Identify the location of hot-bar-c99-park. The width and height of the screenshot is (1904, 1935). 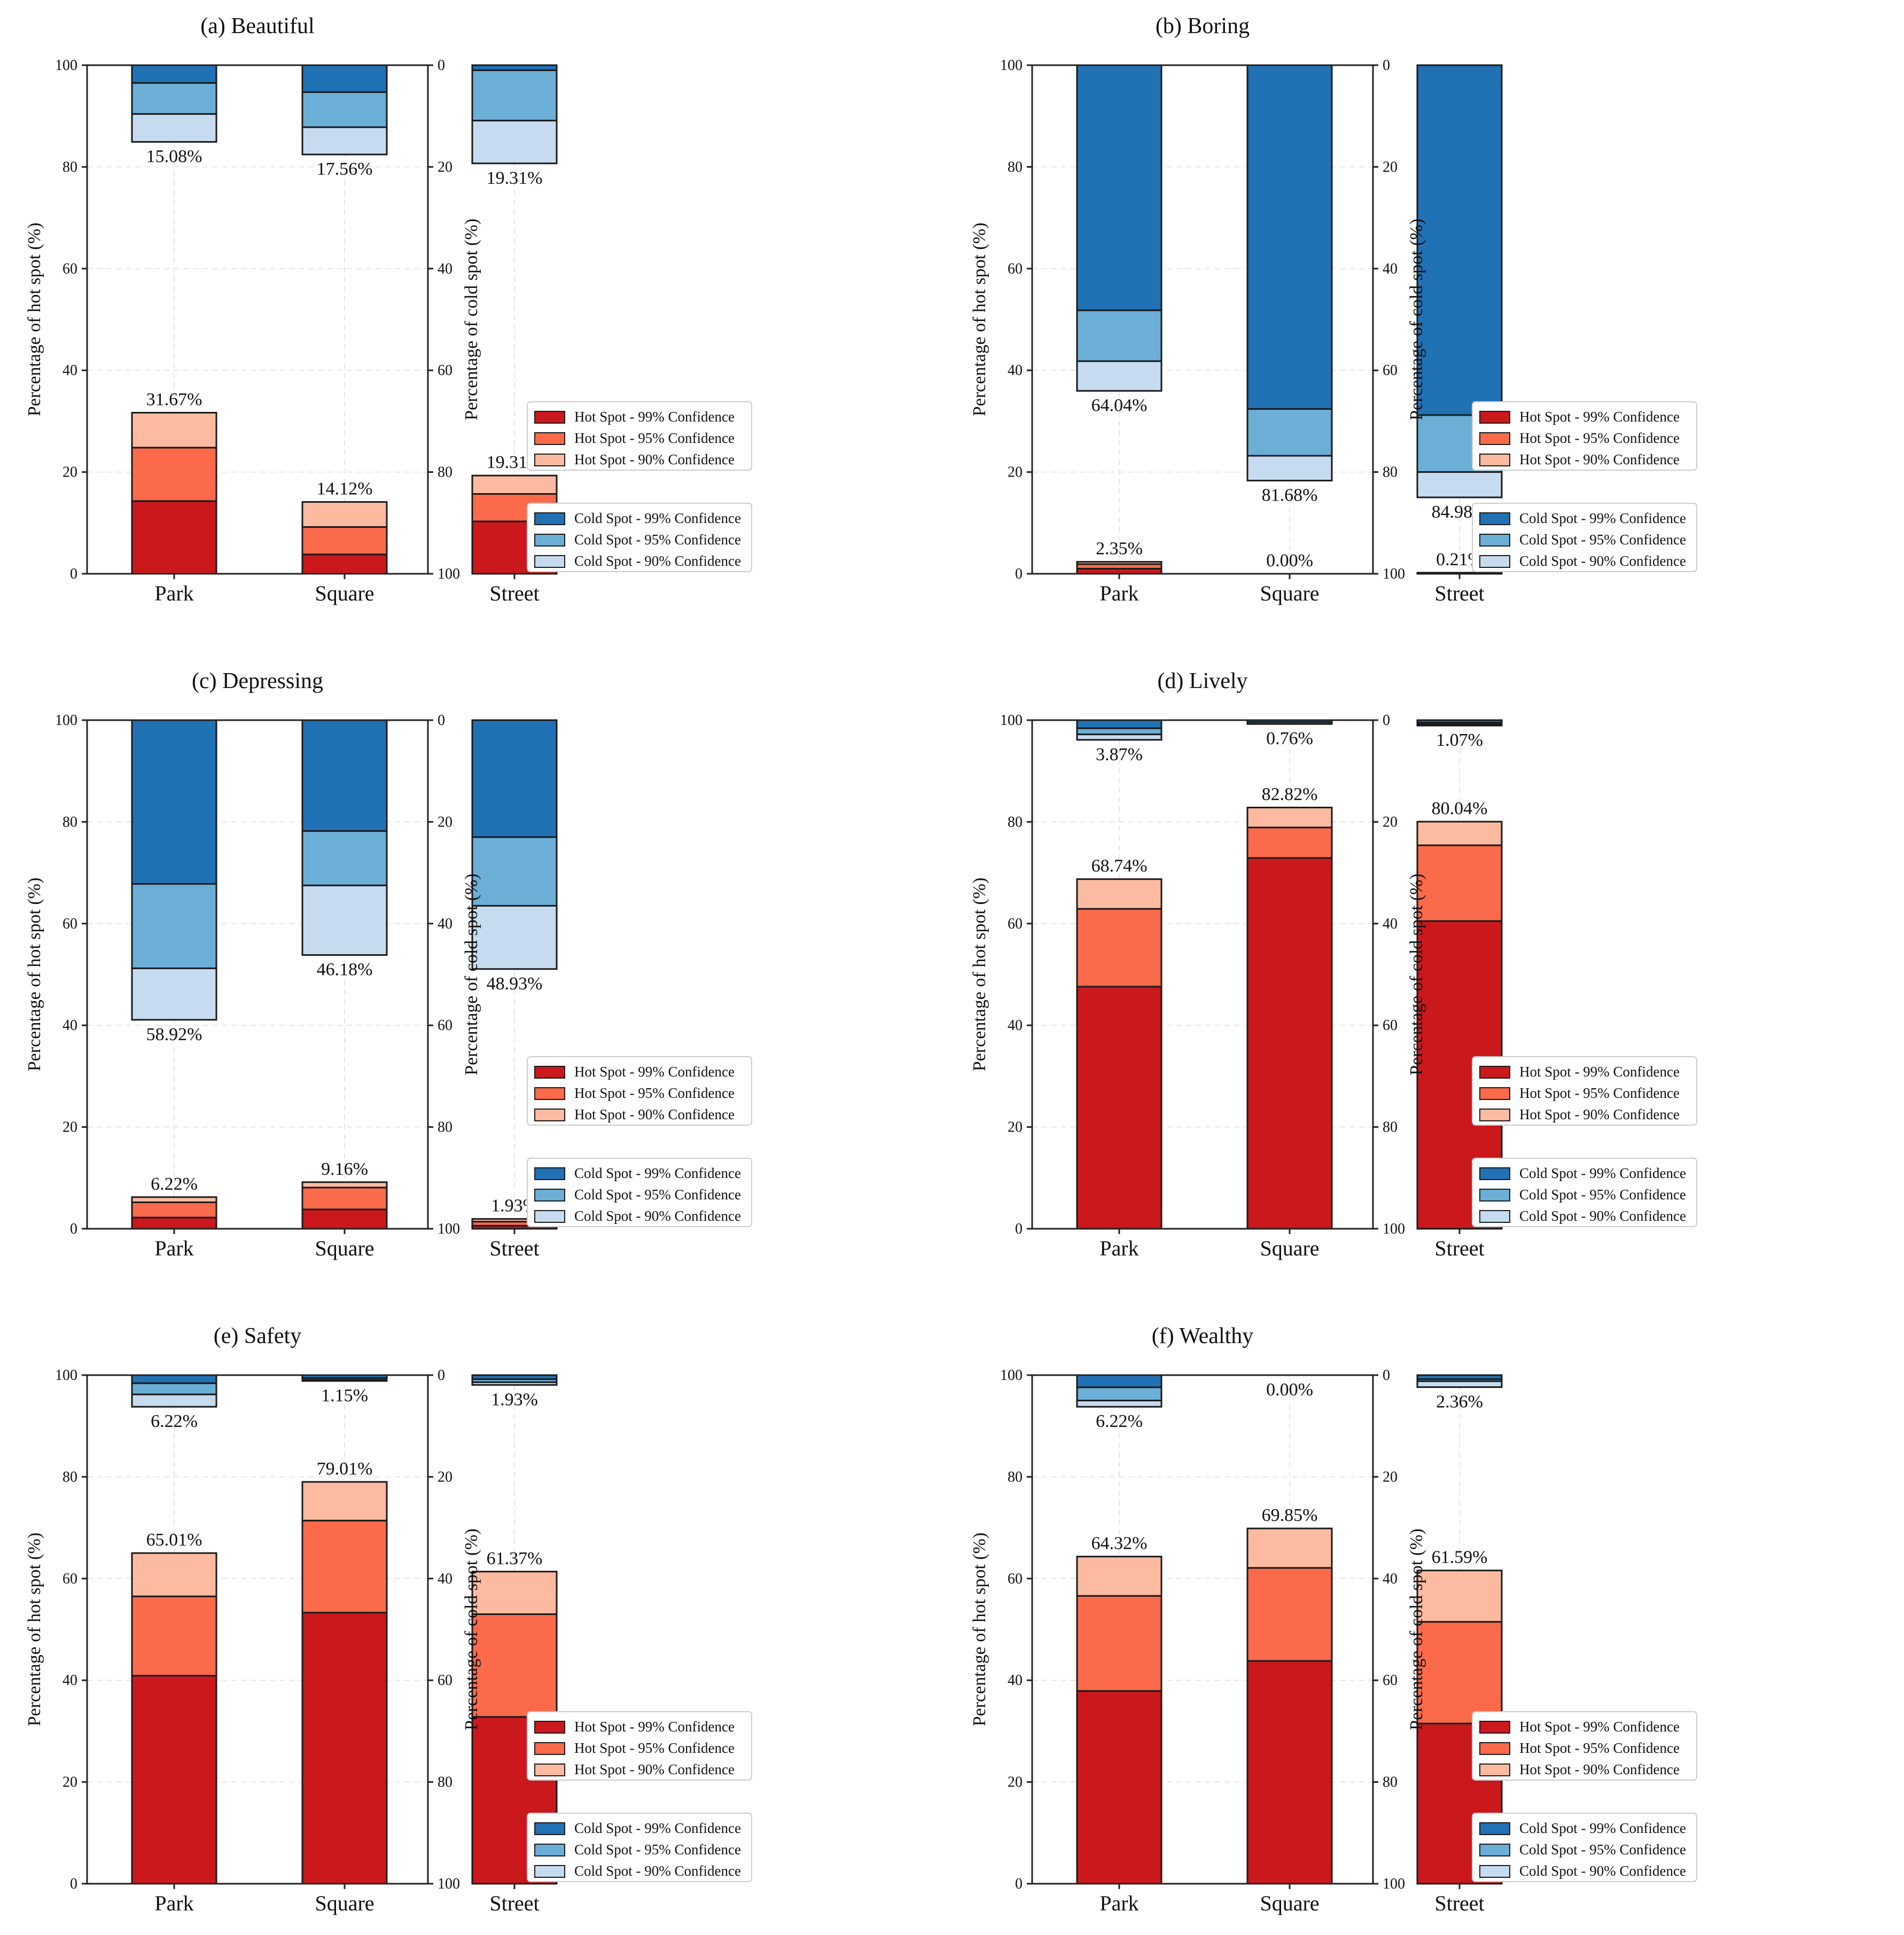
(1119, 1108).